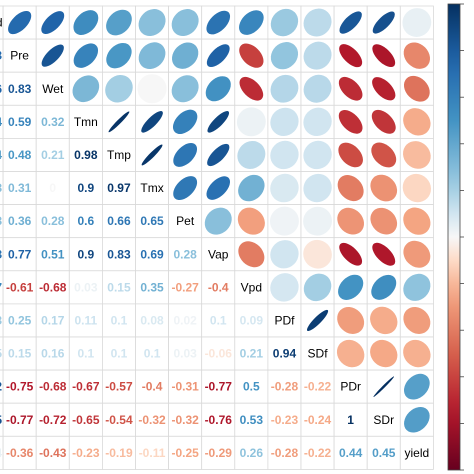 Image resolution: width=474 pixels, height=474 pixels. I want to click on cell-yield-Pet, so click(185, 452).